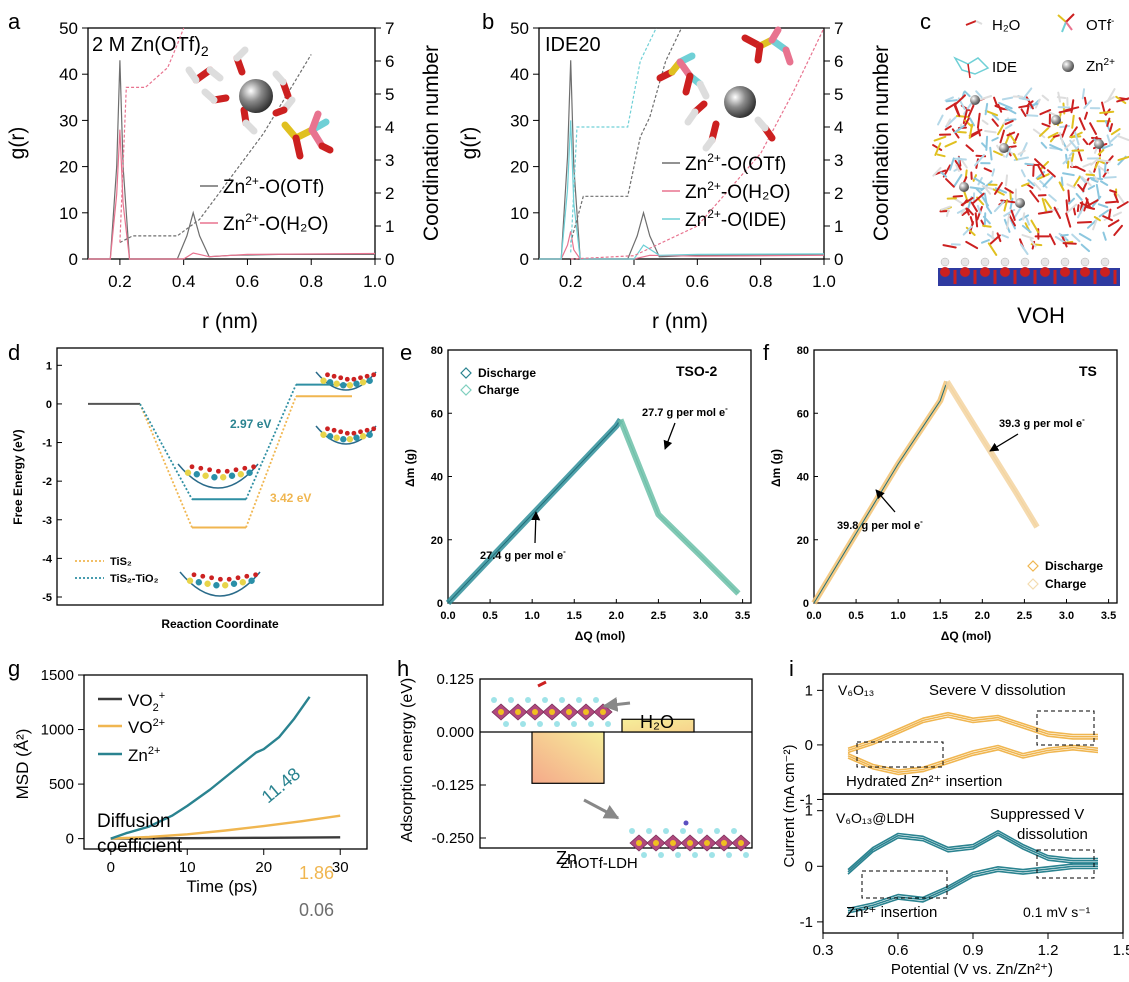 This screenshot has width=1129, height=982. I want to click on slope-label-e-1: 27.7 g per mol e-, so click(685, 411).